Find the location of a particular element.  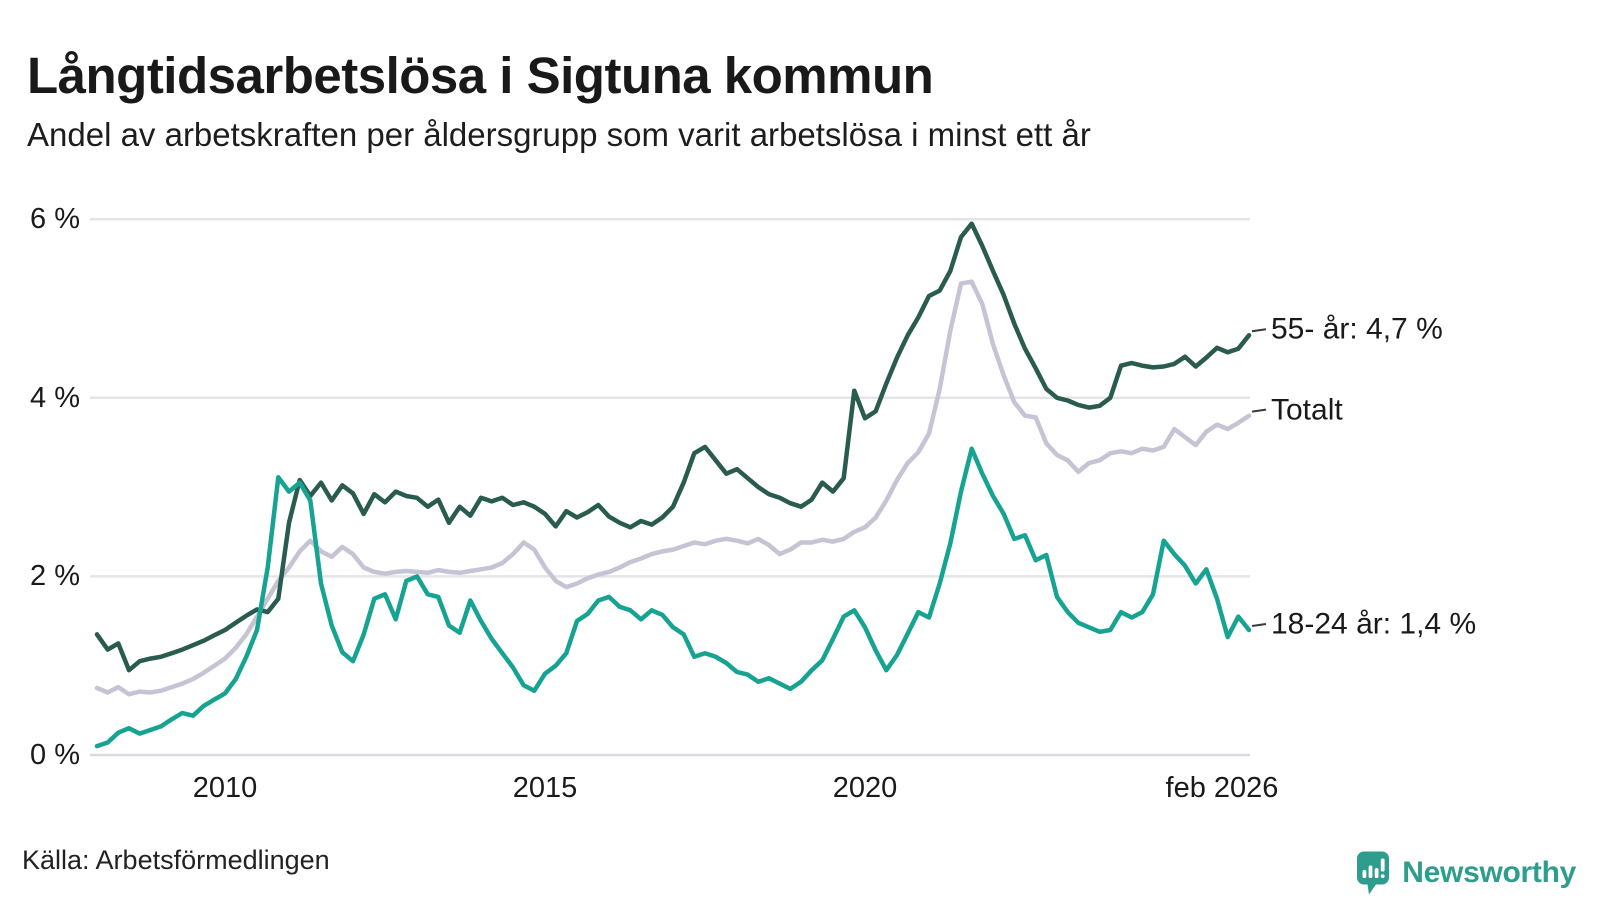

series-end-tick-18-24-år is located at coordinates (1259, 624).